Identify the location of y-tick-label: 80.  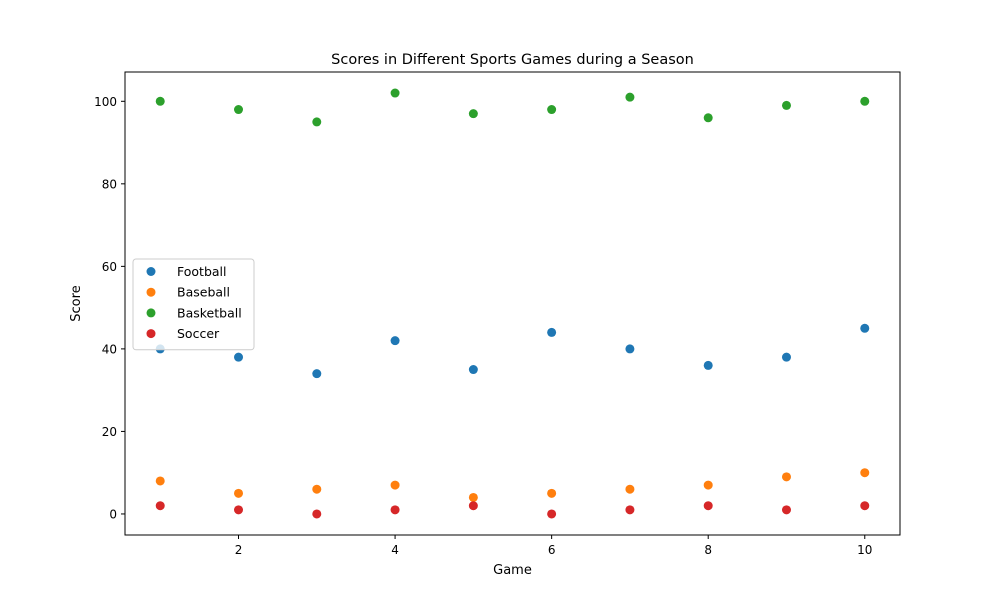
(109, 184).